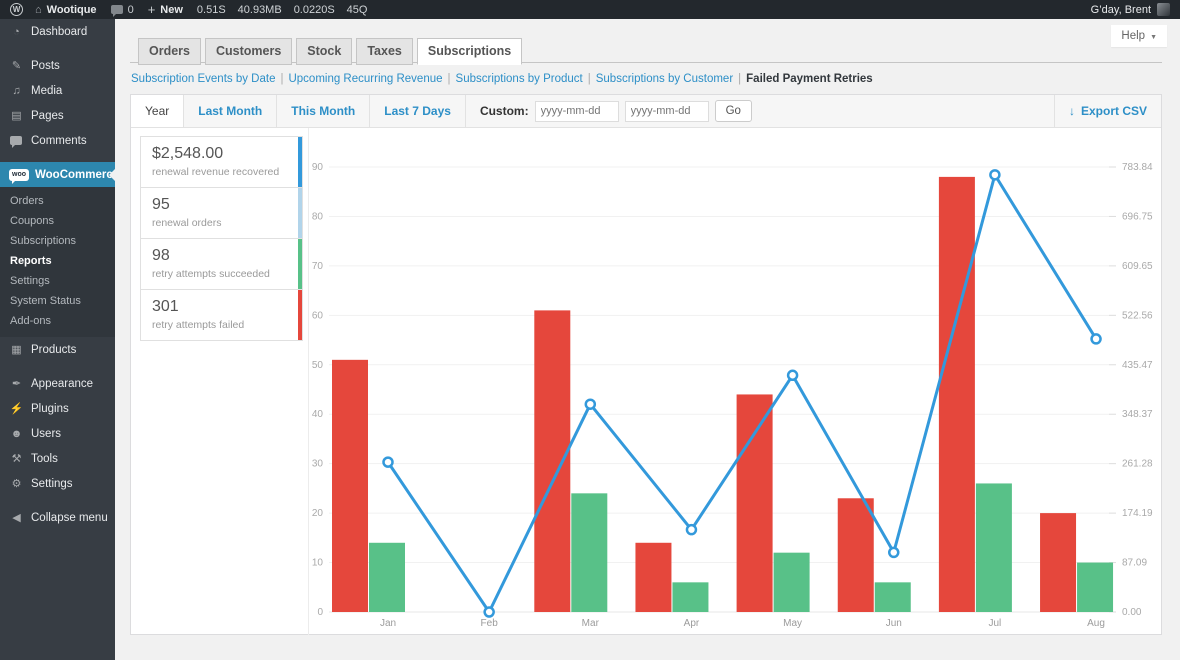 This screenshot has height=660, width=1180. I want to click on export-csv-button: ↓ Export CSV, so click(1107, 111).